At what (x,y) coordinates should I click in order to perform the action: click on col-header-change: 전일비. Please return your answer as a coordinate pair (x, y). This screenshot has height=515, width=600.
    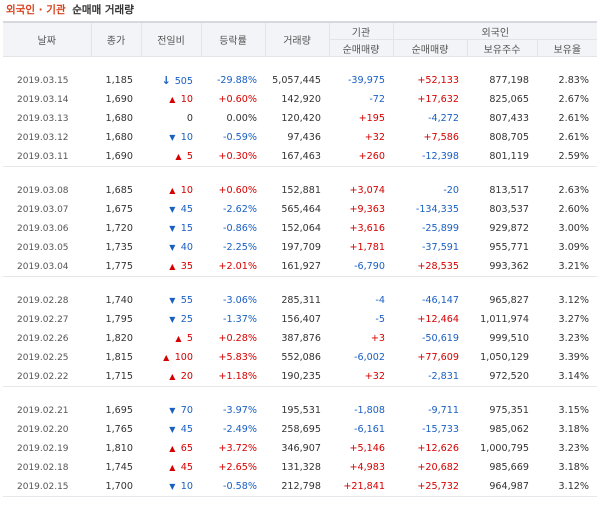
    Looking at the image, I should click on (170, 39).